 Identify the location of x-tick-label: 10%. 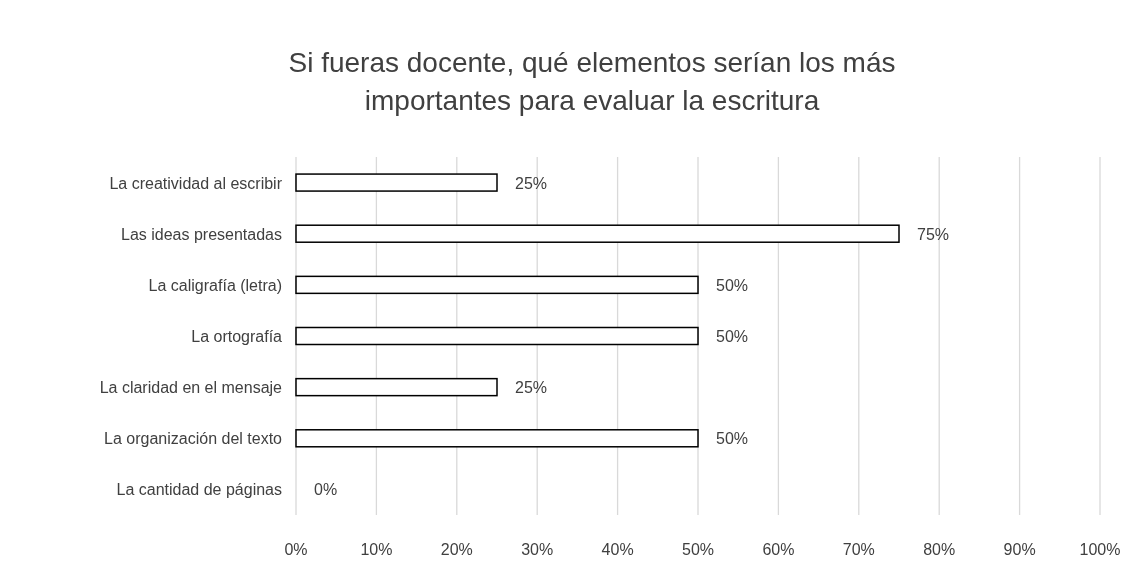
(376, 549).